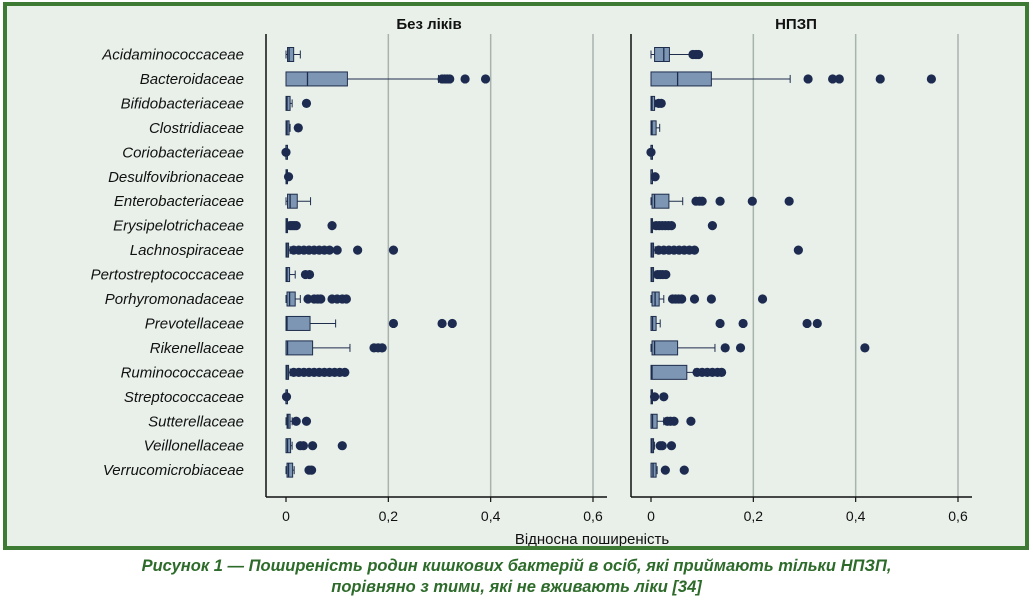 The height and width of the screenshot is (602, 1033). What do you see at coordinates (187, 250) in the screenshot?
I see `category-label: Lachnospiraceae` at bounding box center [187, 250].